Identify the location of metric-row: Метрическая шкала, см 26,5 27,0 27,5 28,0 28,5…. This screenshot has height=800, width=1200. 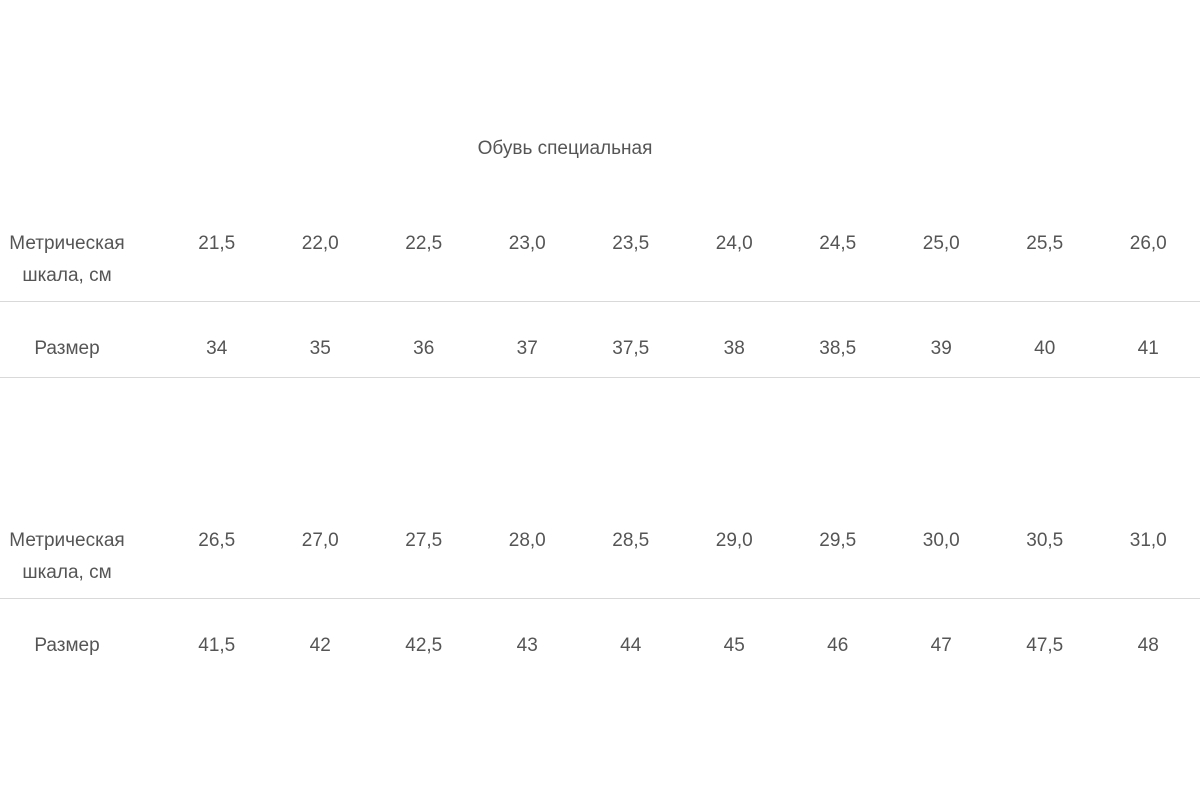
(600, 562).